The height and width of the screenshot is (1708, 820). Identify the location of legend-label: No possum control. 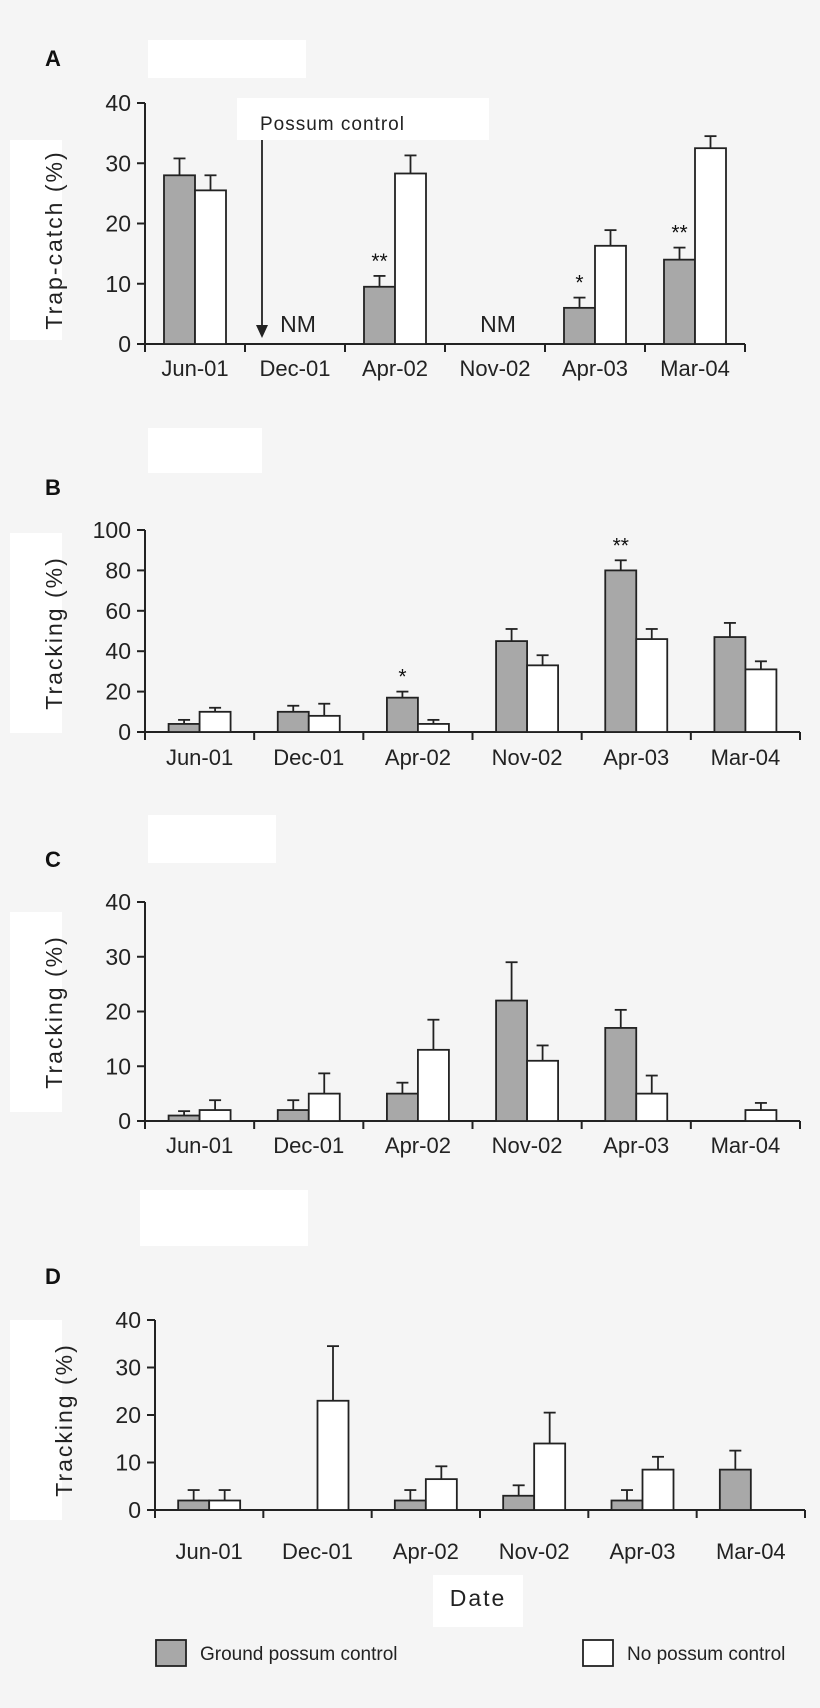
(706, 1654).